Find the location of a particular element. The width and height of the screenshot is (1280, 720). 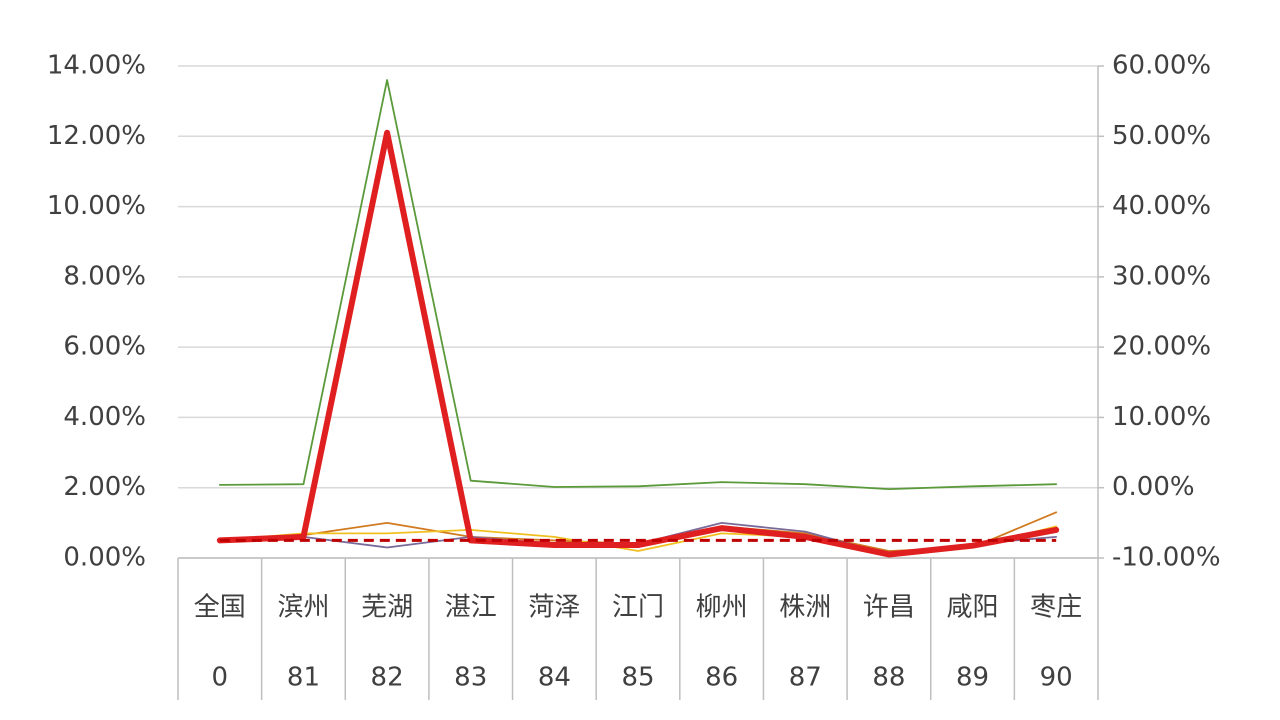

y2-tick-label: 30.00% is located at coordinates (1161, 276).